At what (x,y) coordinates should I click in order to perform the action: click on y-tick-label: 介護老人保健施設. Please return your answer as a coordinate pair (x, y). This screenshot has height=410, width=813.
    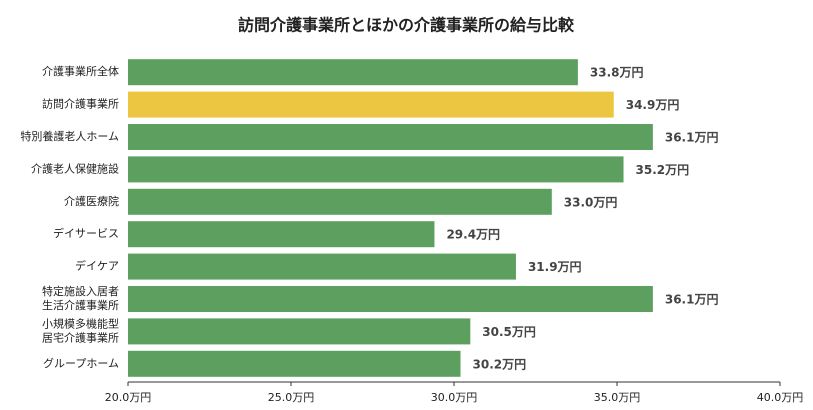
    Looking at the image, I should click on (75, 168).